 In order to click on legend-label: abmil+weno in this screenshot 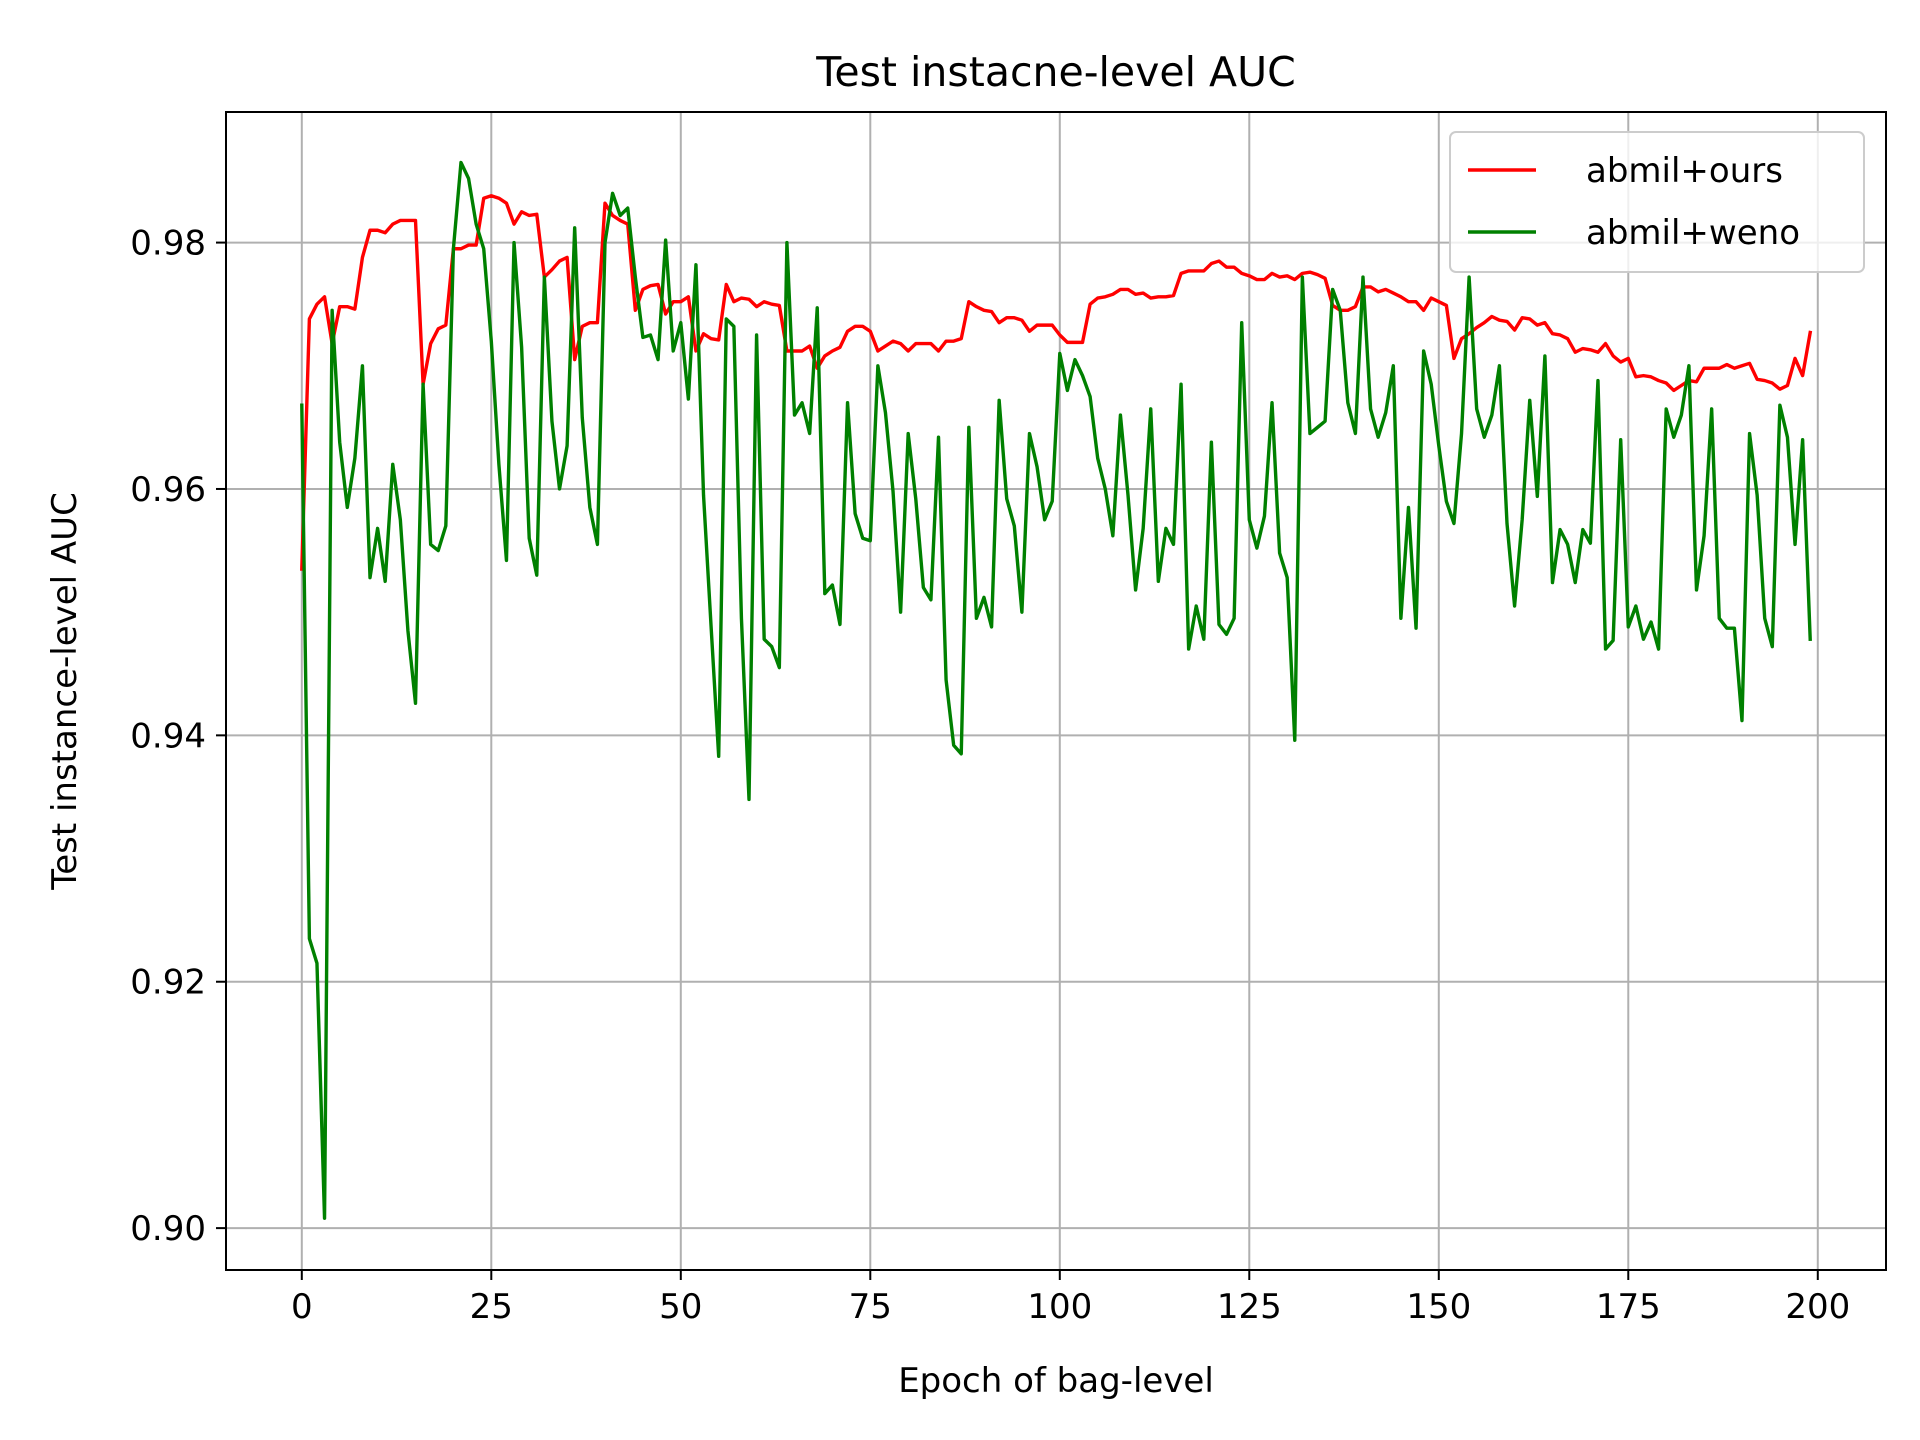, I will do `click(1693, 233)`.